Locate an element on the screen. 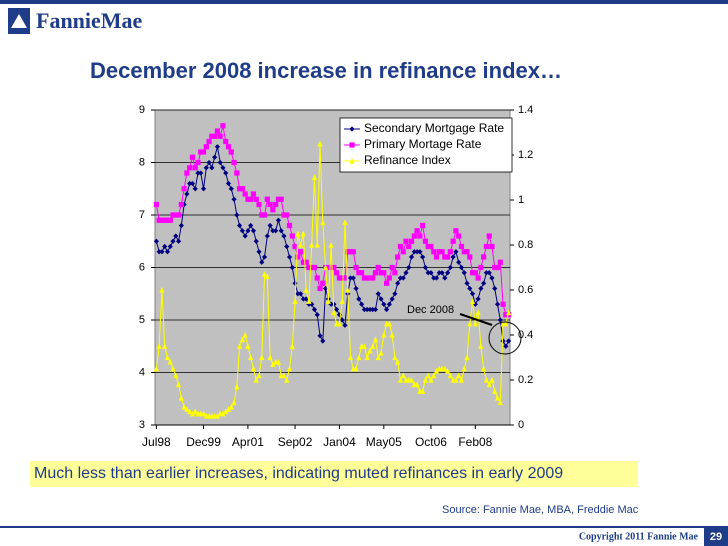 This screenshot has width=728, height=546. copyright: Copyright 2011 Fannie Mae is located at coordinates (639, 536).